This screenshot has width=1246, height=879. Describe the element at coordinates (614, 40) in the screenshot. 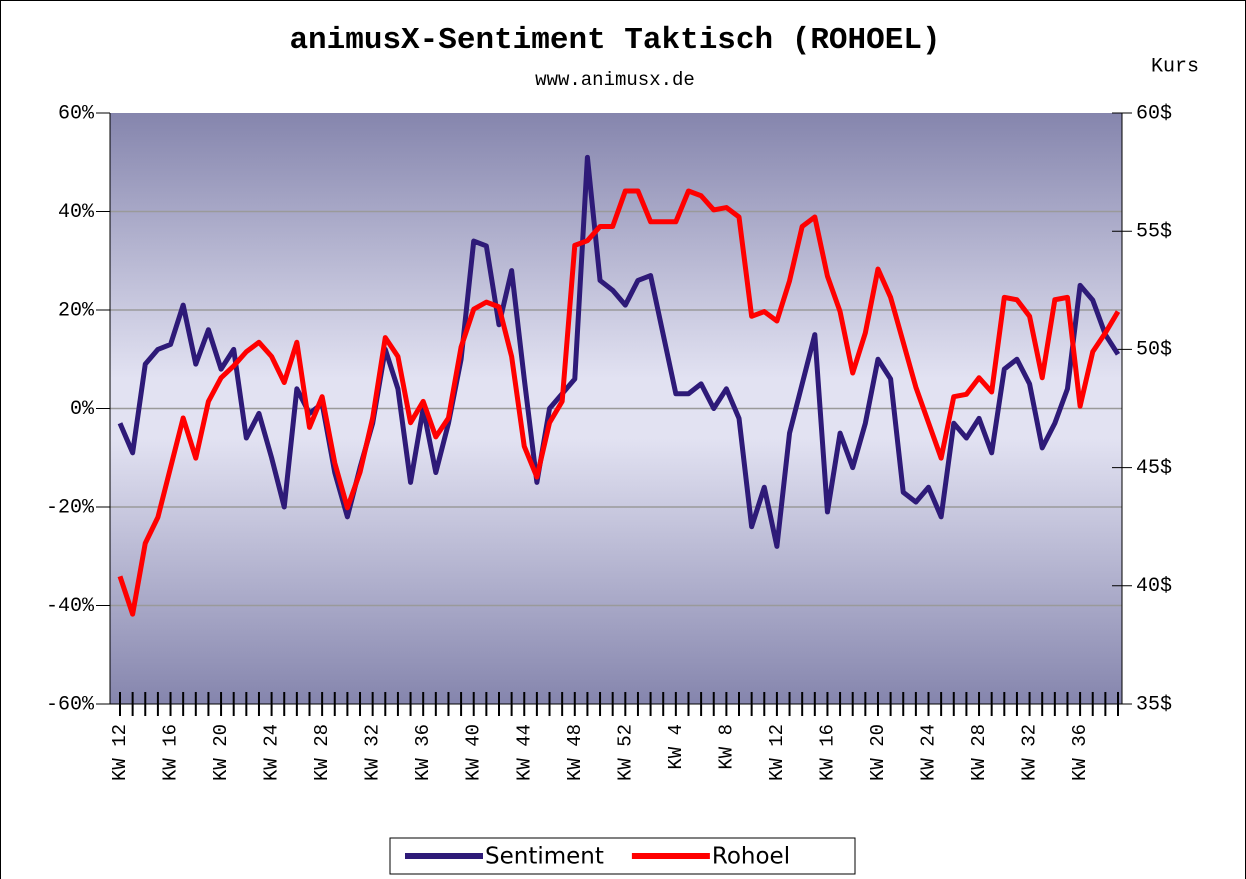

I see `chart-title: animusX-Sentiment Taktisch (ROHOEL)` at that location.